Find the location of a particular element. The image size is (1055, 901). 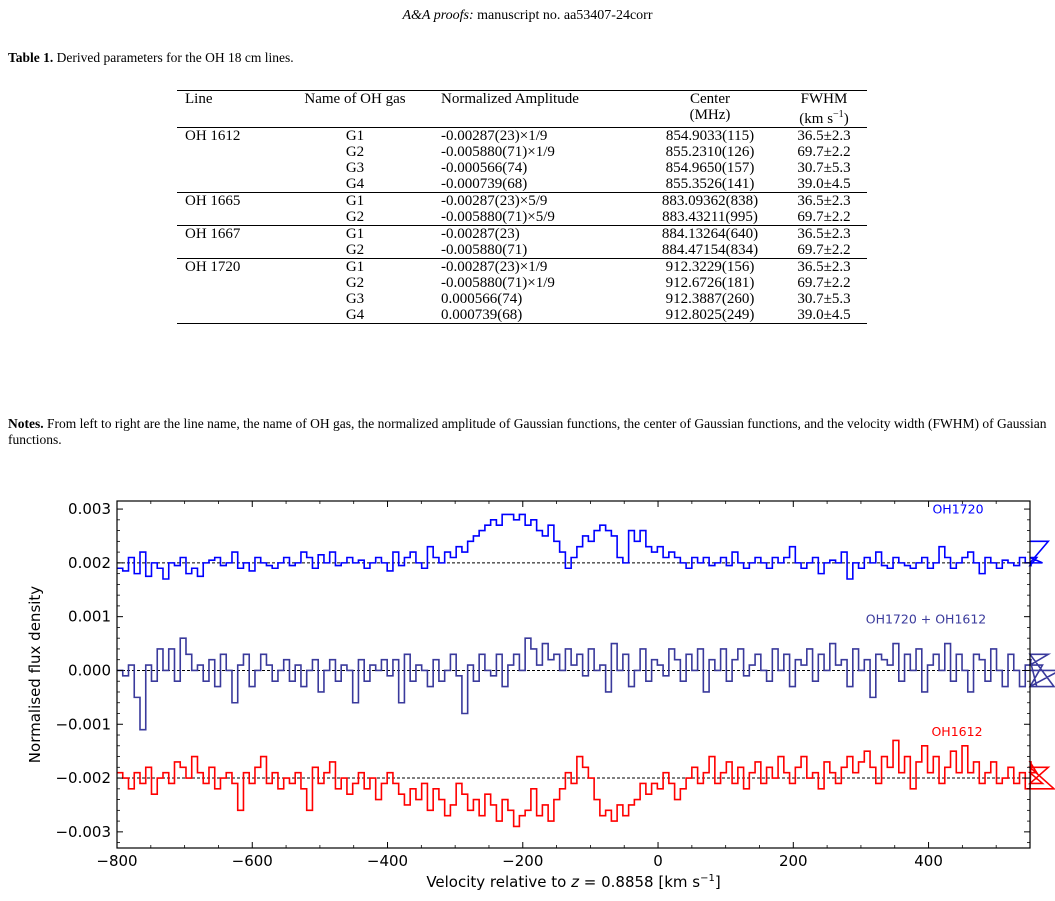

x-axis-label: Velocity relative to z = 0.8858 [km s−1] is located at coordinates (573, 882).